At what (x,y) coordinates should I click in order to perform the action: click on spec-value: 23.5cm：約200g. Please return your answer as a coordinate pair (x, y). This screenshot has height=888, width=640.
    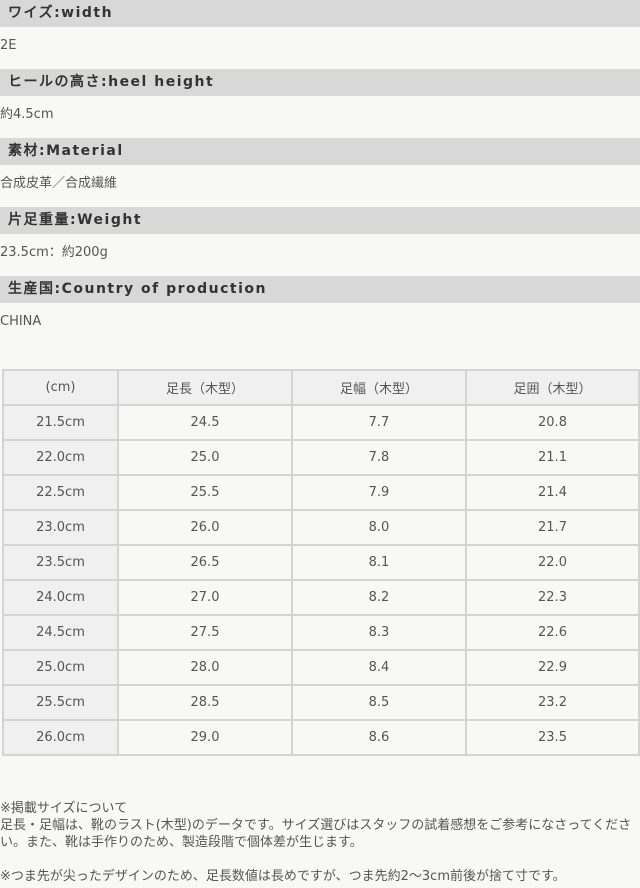
    Looking at the image, I should click on (54, 252).